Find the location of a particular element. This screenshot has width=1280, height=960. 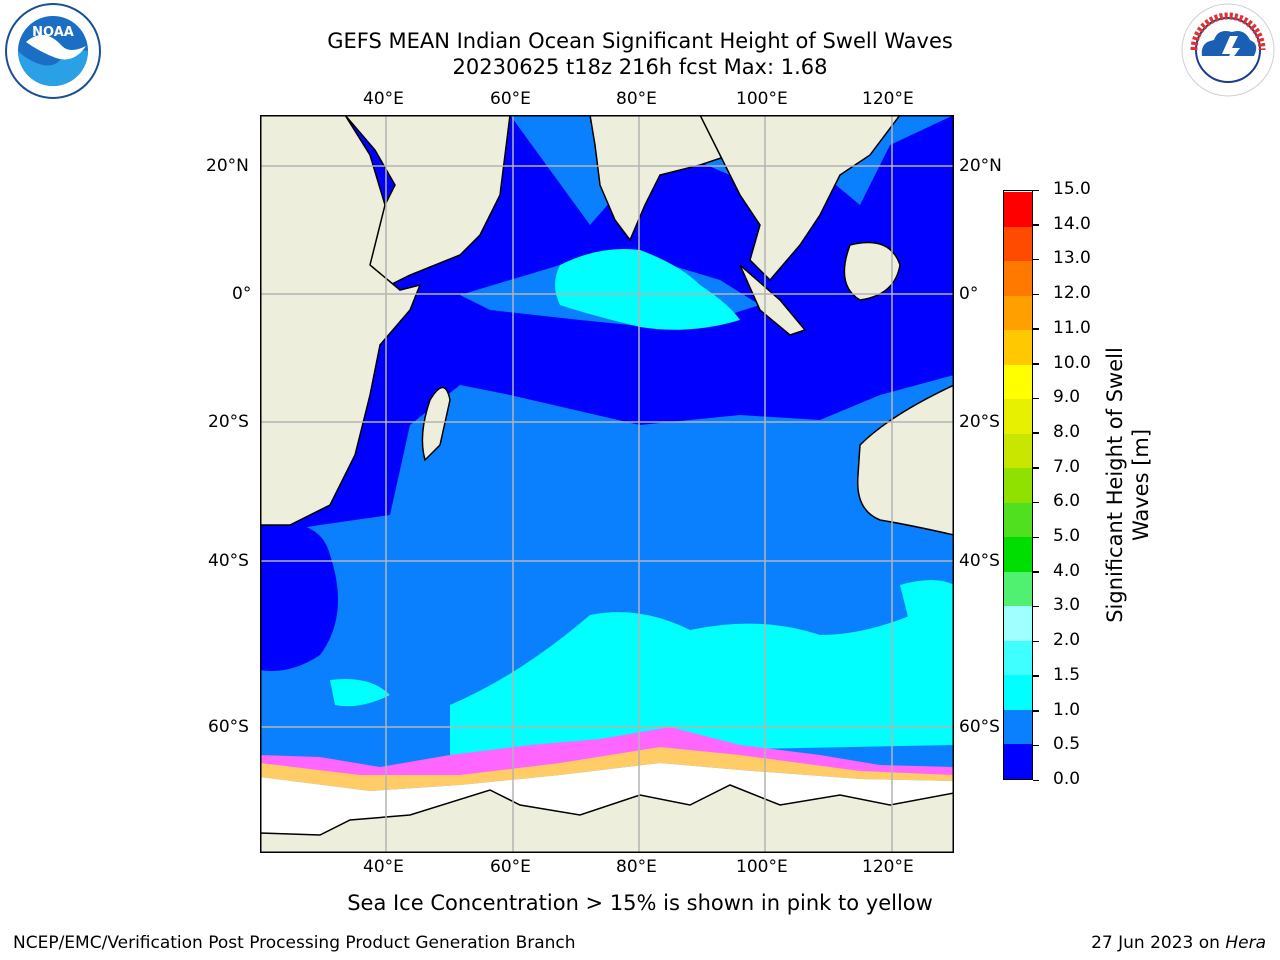

colorbar is located at coordinates (1018, 485).